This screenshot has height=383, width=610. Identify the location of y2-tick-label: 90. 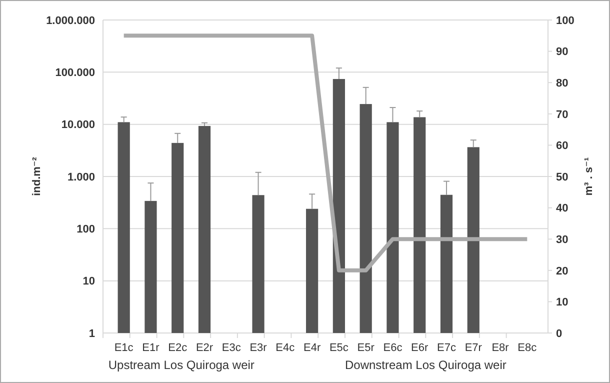
(562, 52).